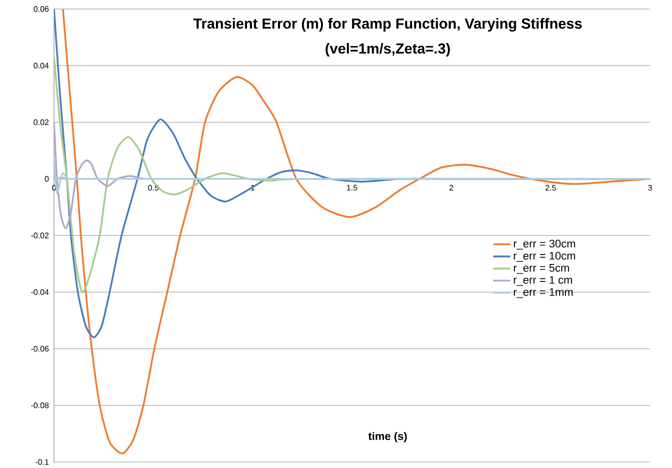  I want to click on text: Transient Error (m) for Ramp Function, Varying Stiffness, so click(387, 25).